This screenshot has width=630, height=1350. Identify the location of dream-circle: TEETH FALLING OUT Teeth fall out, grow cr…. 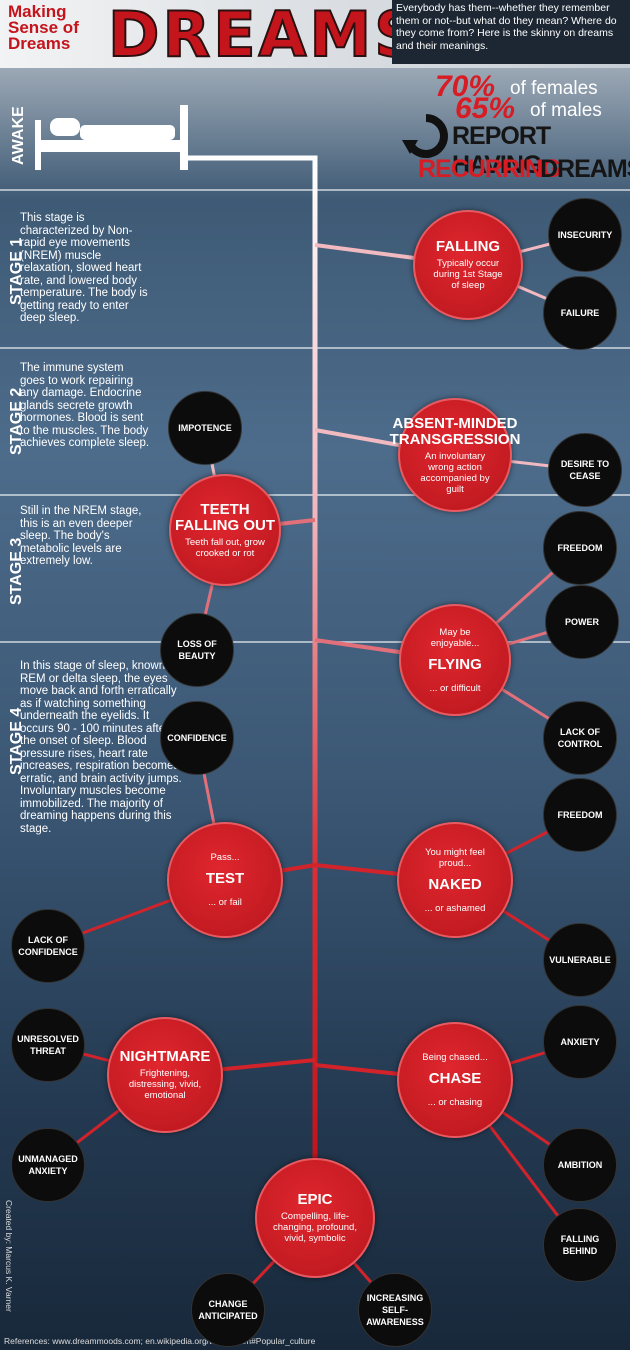
(225, 530).